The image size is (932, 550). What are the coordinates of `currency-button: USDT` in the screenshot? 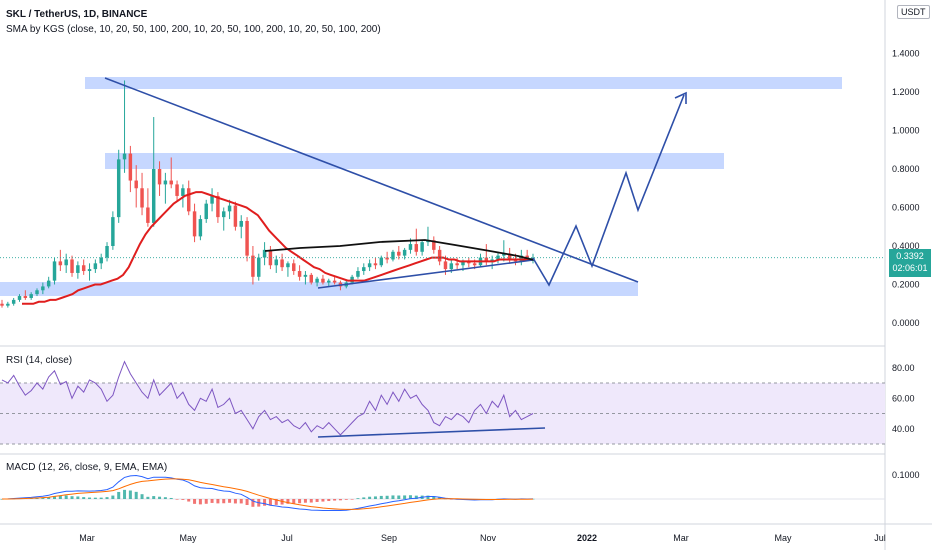 It's located at (913, 12).